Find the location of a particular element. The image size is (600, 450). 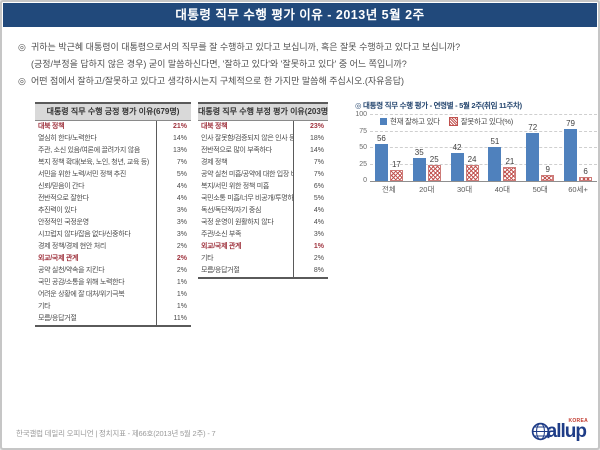

table-row: 대북 정책 21% is located at coordinates (113, 127).